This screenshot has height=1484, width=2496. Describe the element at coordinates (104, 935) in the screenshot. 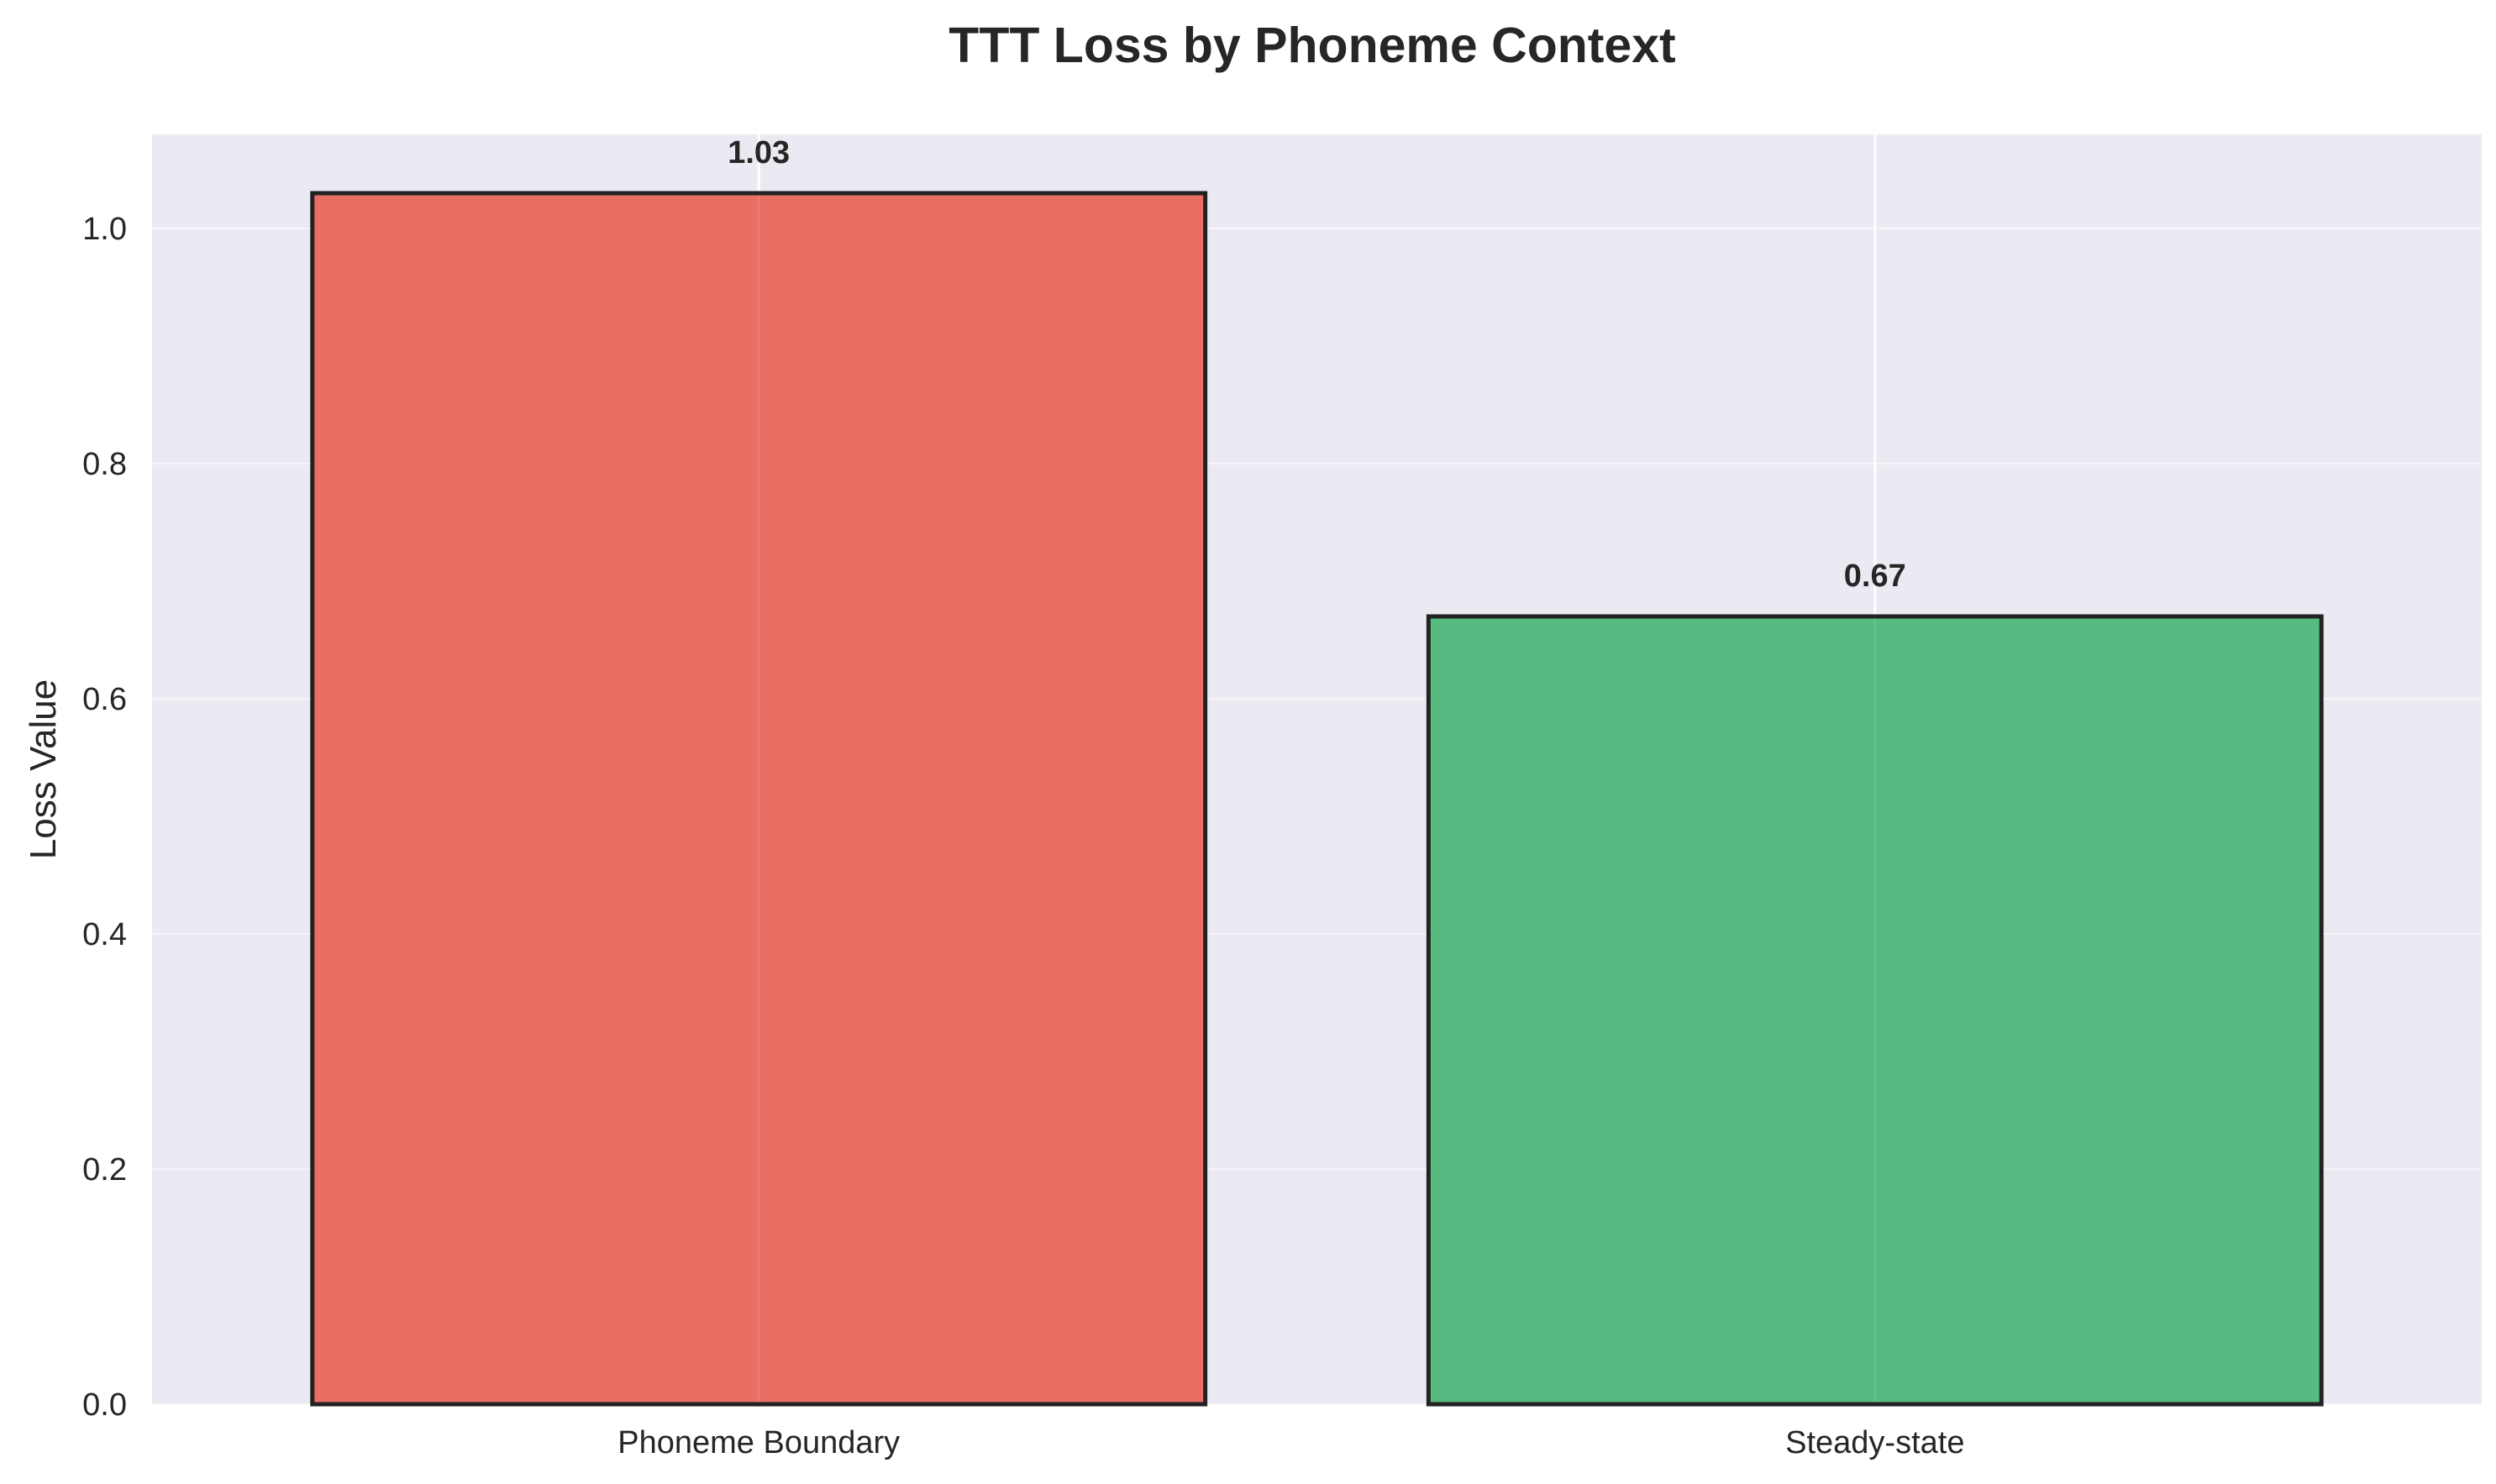

I see `y-tick-label: 0.4` at that location.